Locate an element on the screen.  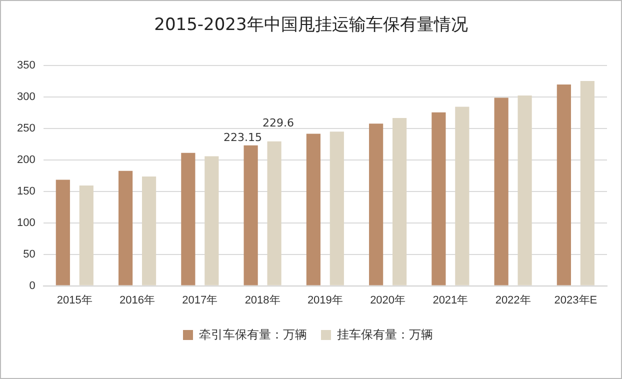
y-tick-label: 250 is located at coordinates (26, 128).